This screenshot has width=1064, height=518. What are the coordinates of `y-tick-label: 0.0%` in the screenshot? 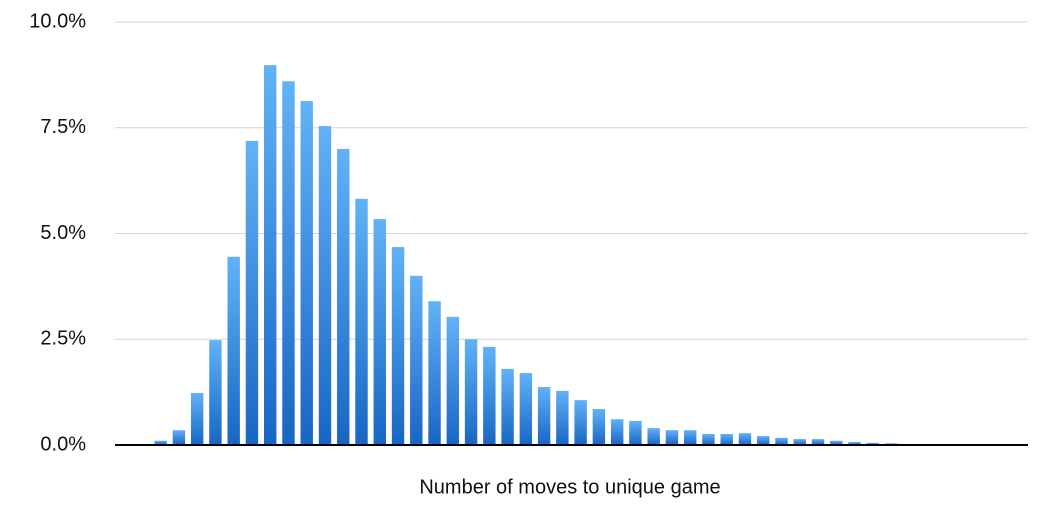 It's located at (63, 444).